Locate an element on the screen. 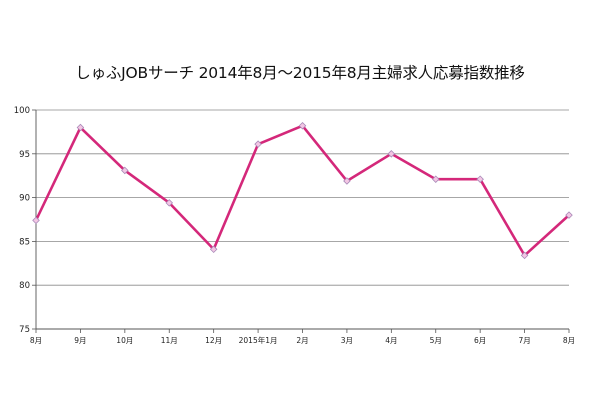  x-tick-label: 9月 is located at coordinates (80, 340).